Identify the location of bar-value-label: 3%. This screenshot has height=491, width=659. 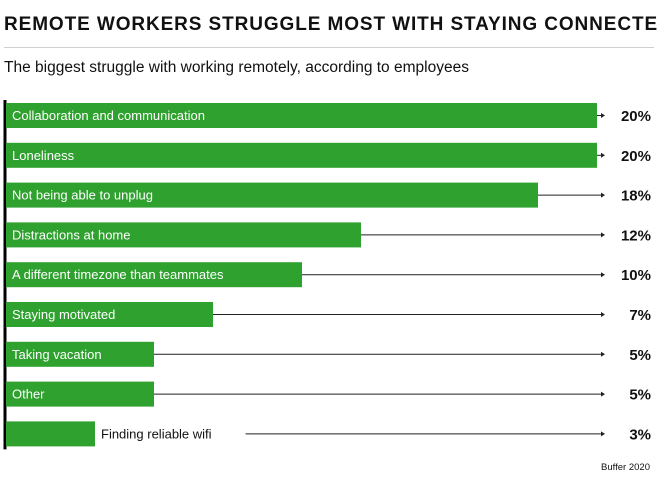
(640, 434).